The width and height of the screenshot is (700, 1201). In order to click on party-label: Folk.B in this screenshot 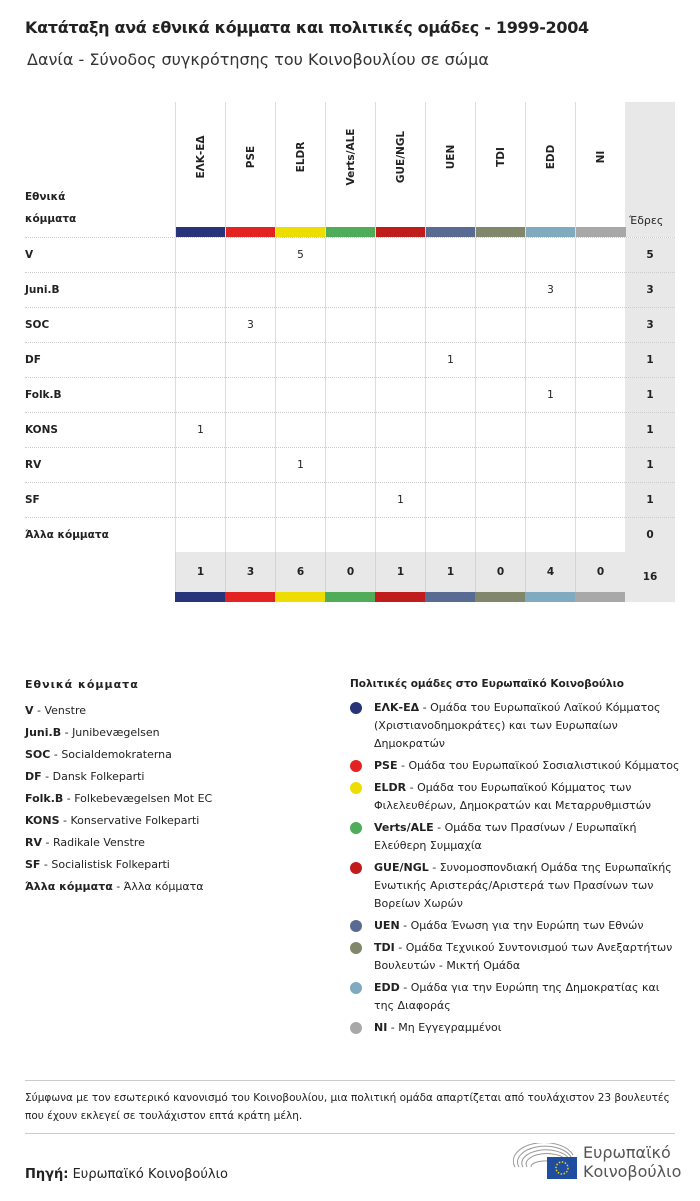, I will do `click(43, 395)`.